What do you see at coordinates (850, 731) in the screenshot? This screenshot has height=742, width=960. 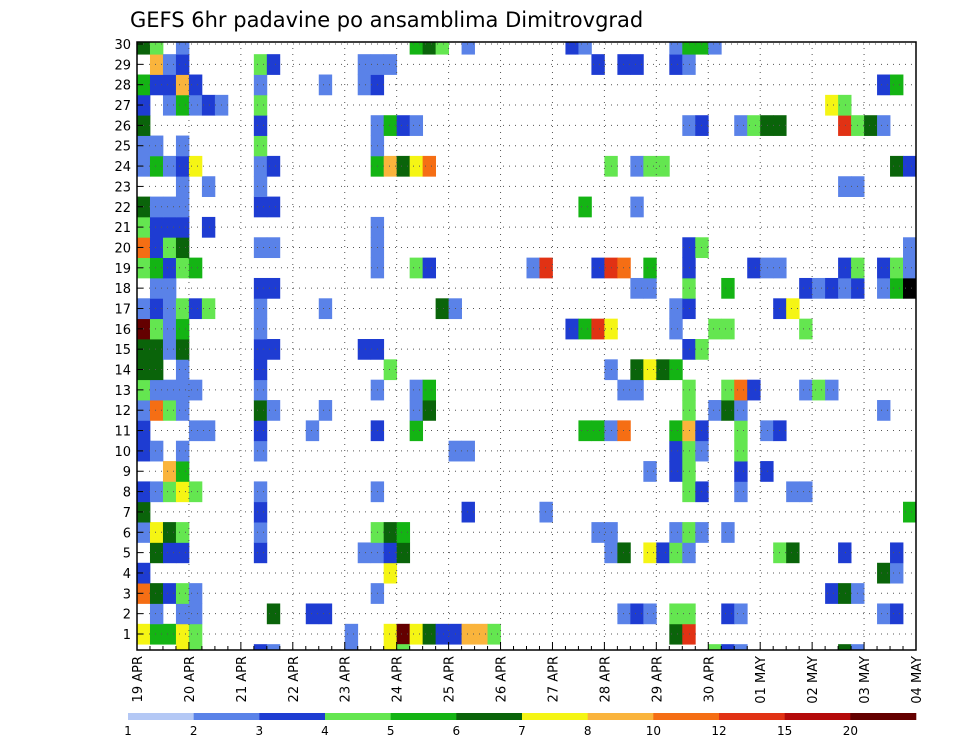 I see `colorbar-label: 20` at bounding box center [850, 731].